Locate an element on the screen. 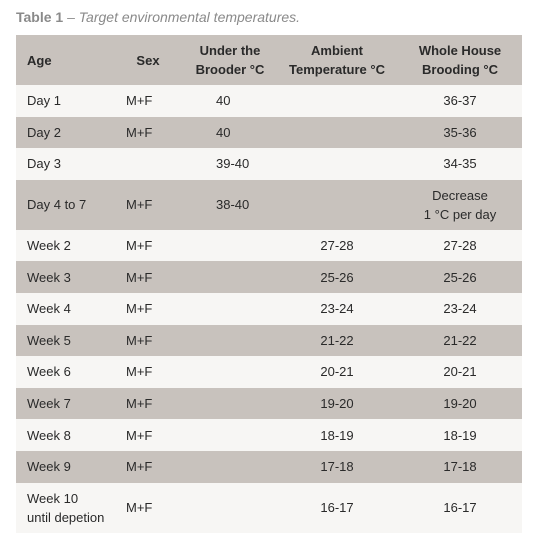  cell-age: Day 3 is located at coordinates (44, 164).